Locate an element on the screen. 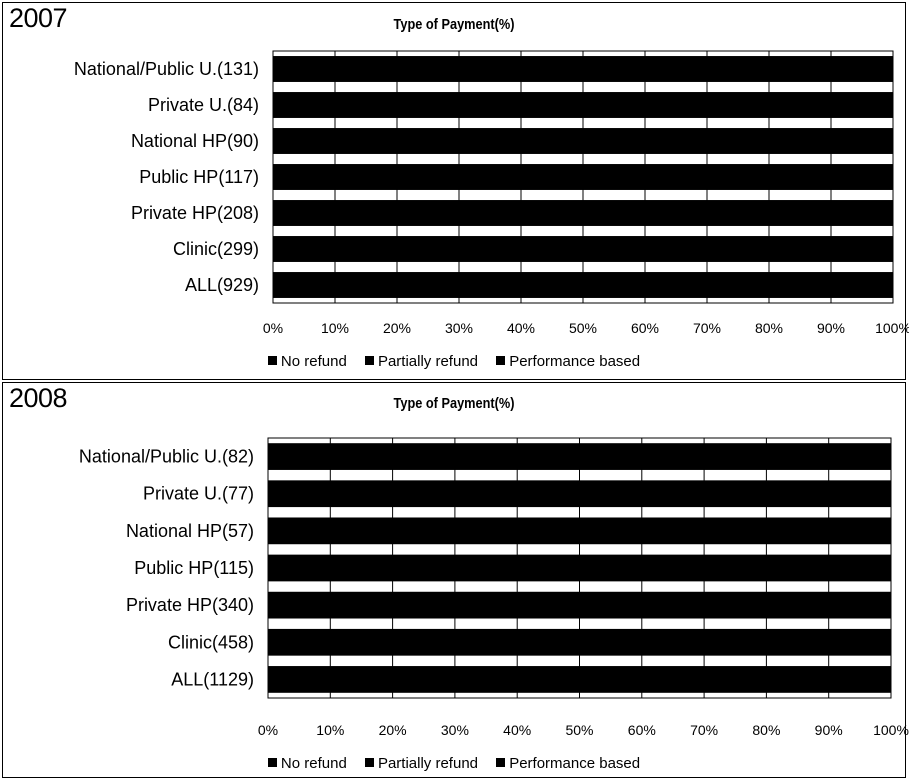  category-label: National/Public U.(82) is located at coordinates (166, 457).